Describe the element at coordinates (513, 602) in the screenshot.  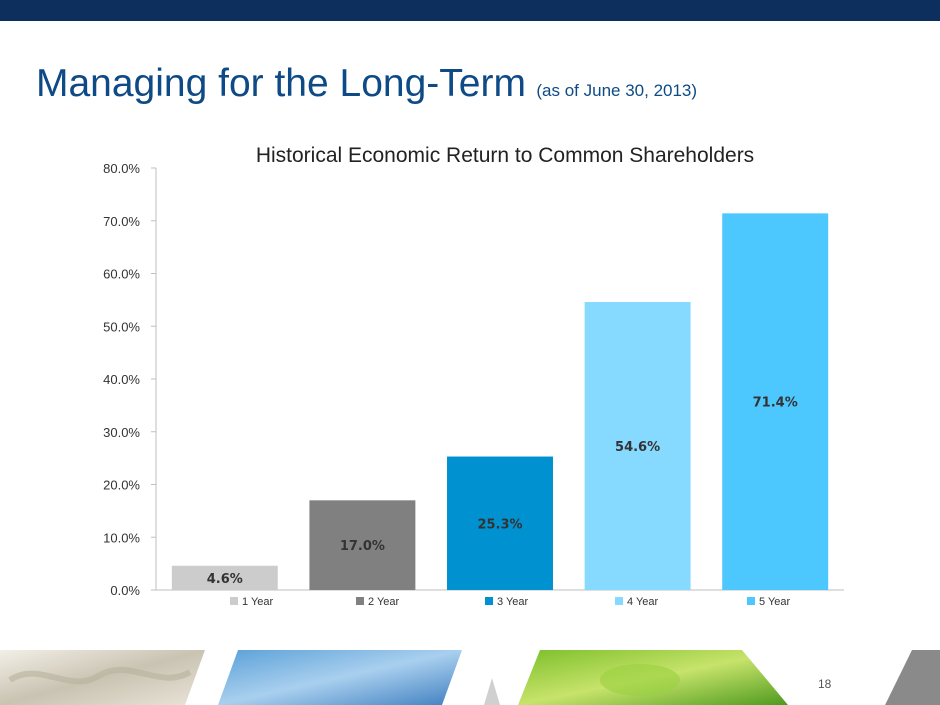
I see `legend-label-3: 3 Year` at that location.